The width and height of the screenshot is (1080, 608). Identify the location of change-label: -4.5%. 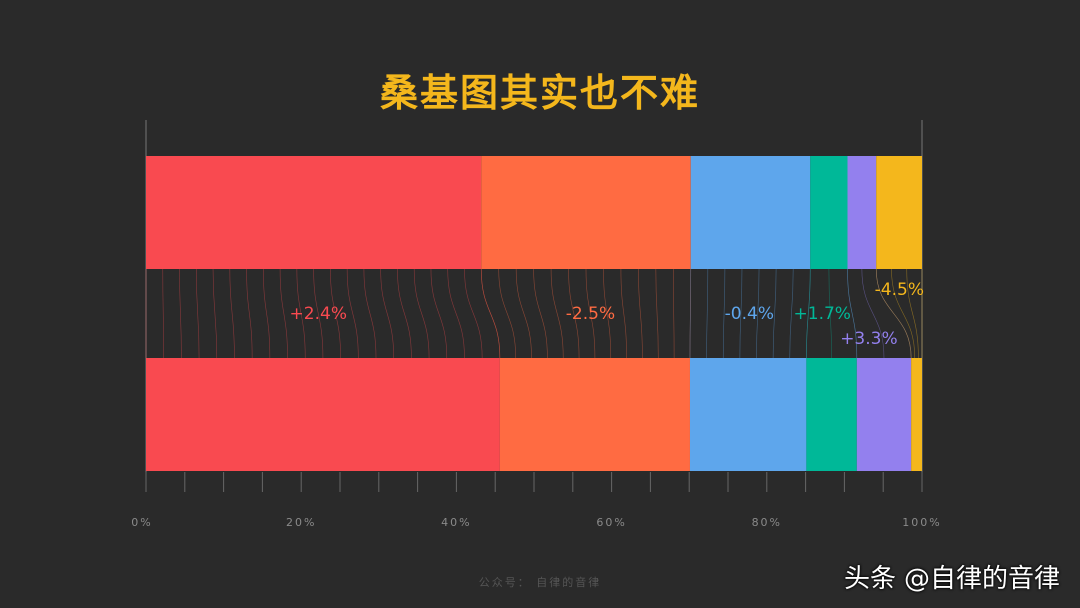
(899, 290).